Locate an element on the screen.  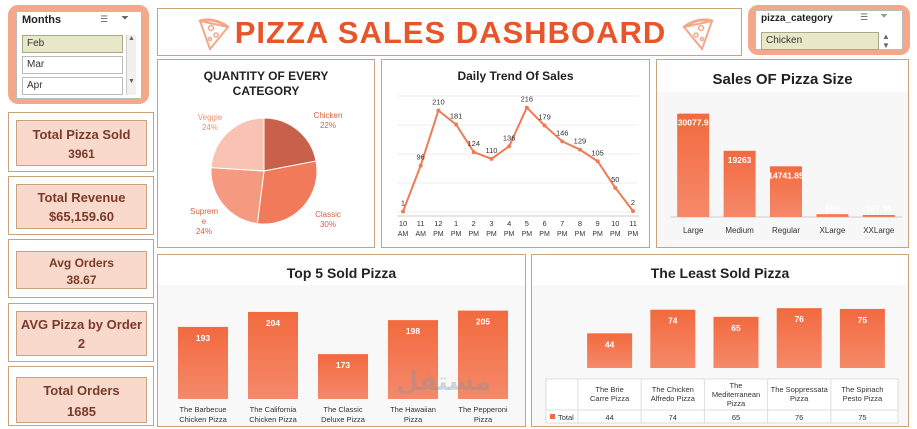
kpi-total-orders-label: Total Orders is located at coordinates (81, 390).